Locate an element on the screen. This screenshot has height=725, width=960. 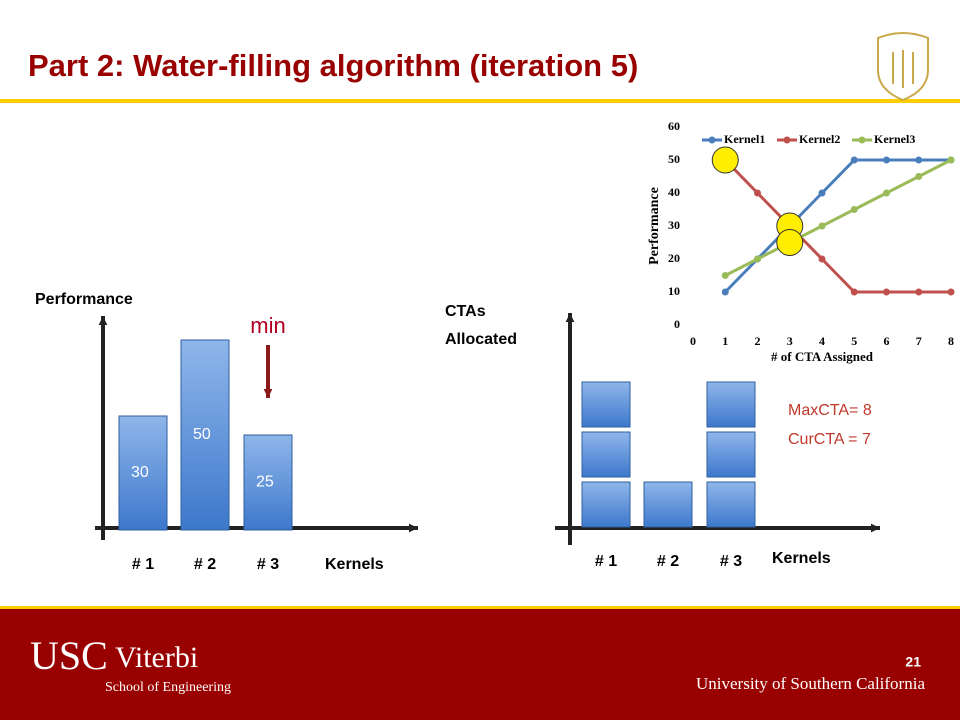
footer-subtitle: School of Engineering is located at coordinates (168, 687).